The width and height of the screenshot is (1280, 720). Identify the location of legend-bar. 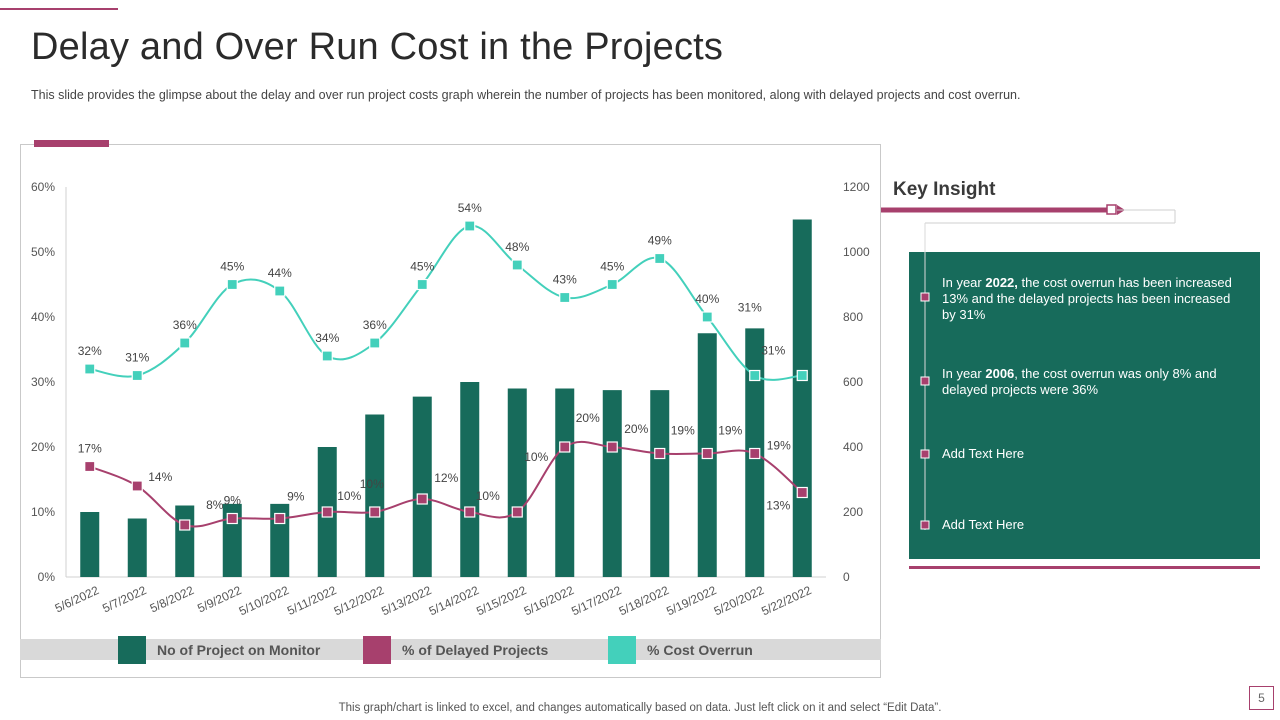
(450, 649).